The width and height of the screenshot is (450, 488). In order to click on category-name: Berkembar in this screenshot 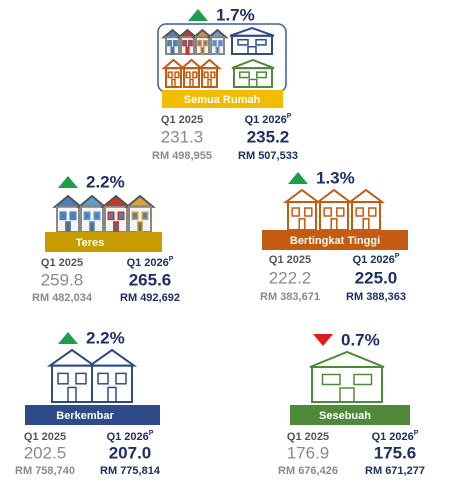, I will do `click(85, 416)`.